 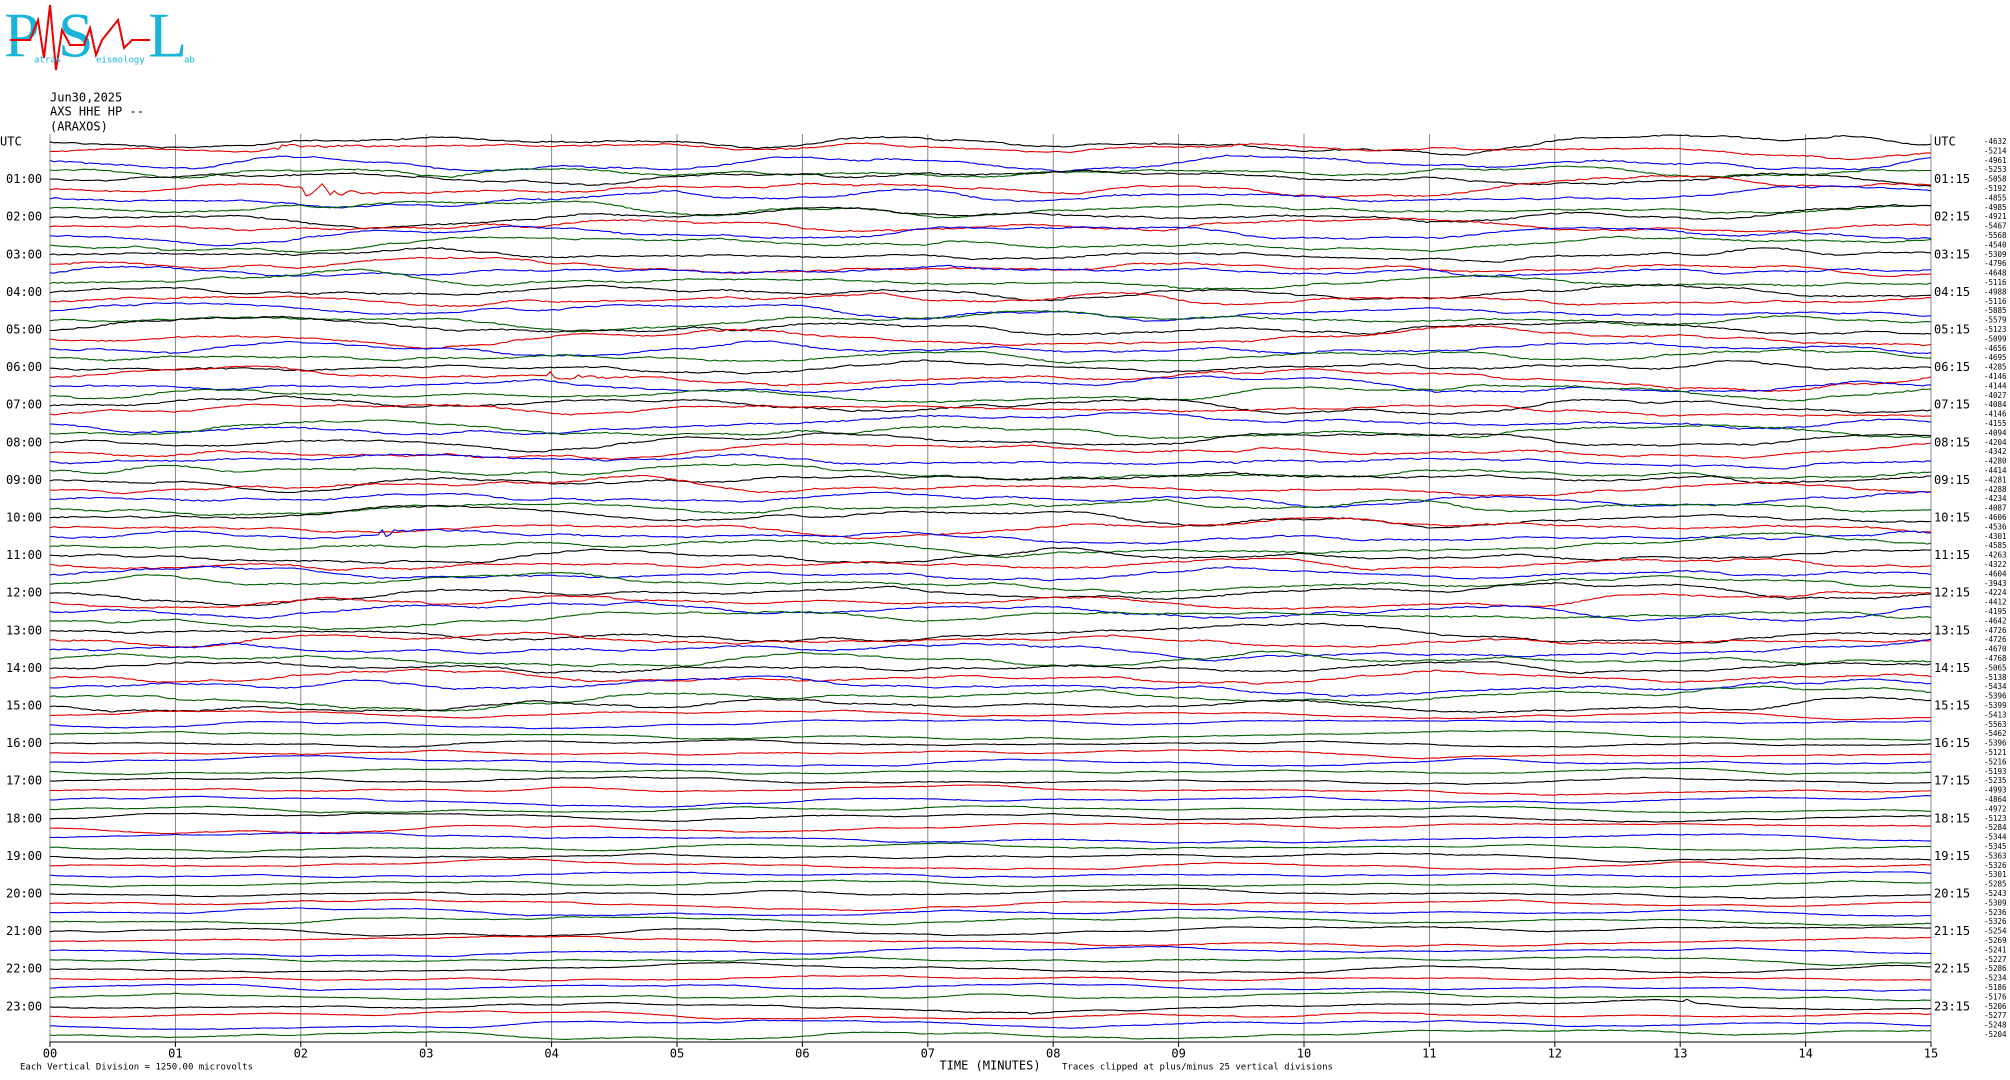 What do you see at coordinates (1995, 338) in the screenshot?
I see `trace-offset: -5099` at bounding box center [1995, 338].